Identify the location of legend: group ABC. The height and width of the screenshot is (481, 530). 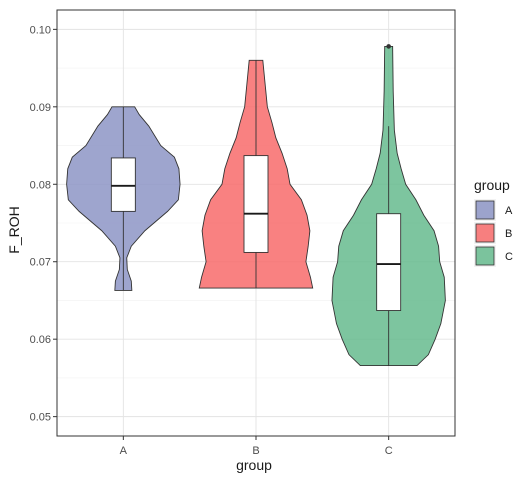
(493, 222).